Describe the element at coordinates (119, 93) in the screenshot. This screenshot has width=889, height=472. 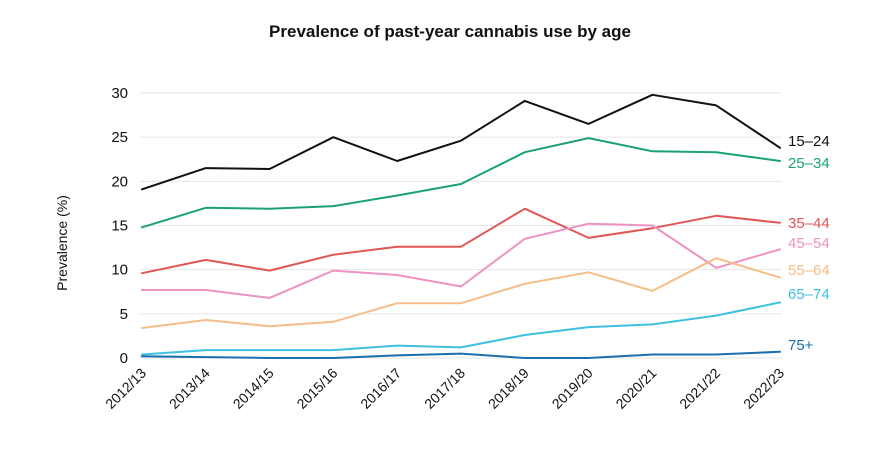
I see `y-tick-label: 30` at that location.